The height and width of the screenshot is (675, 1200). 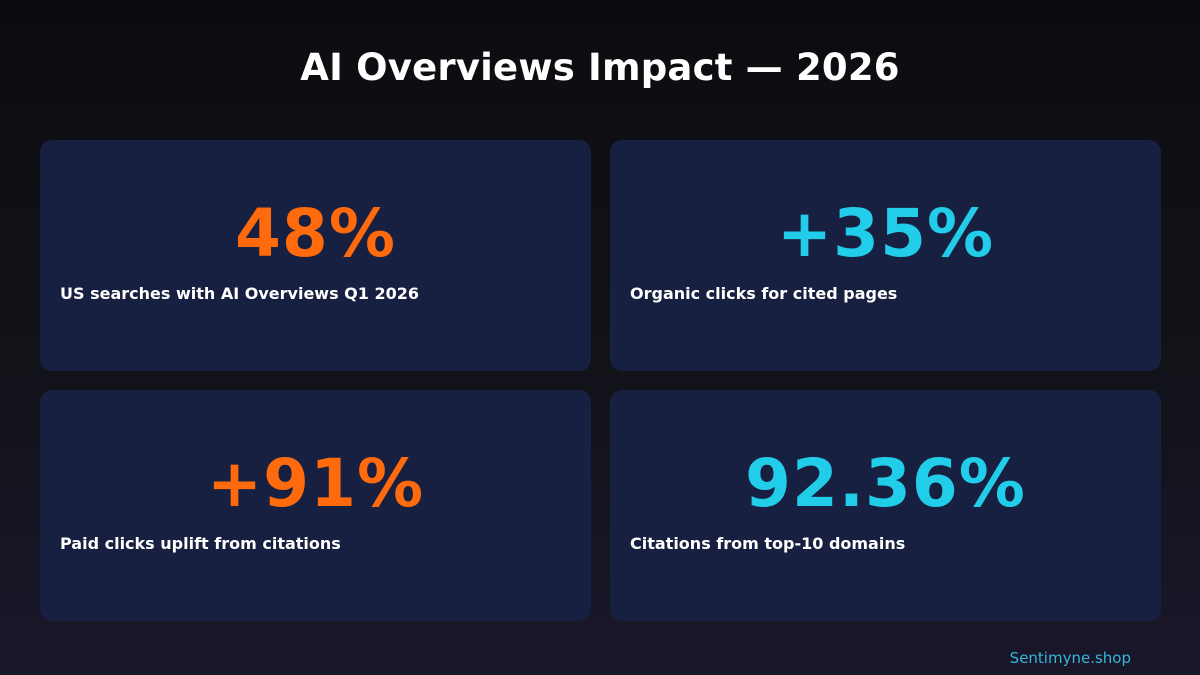 I want to click on stat-label: Paid clicks uplift from citations, so click(x=200, y=543).